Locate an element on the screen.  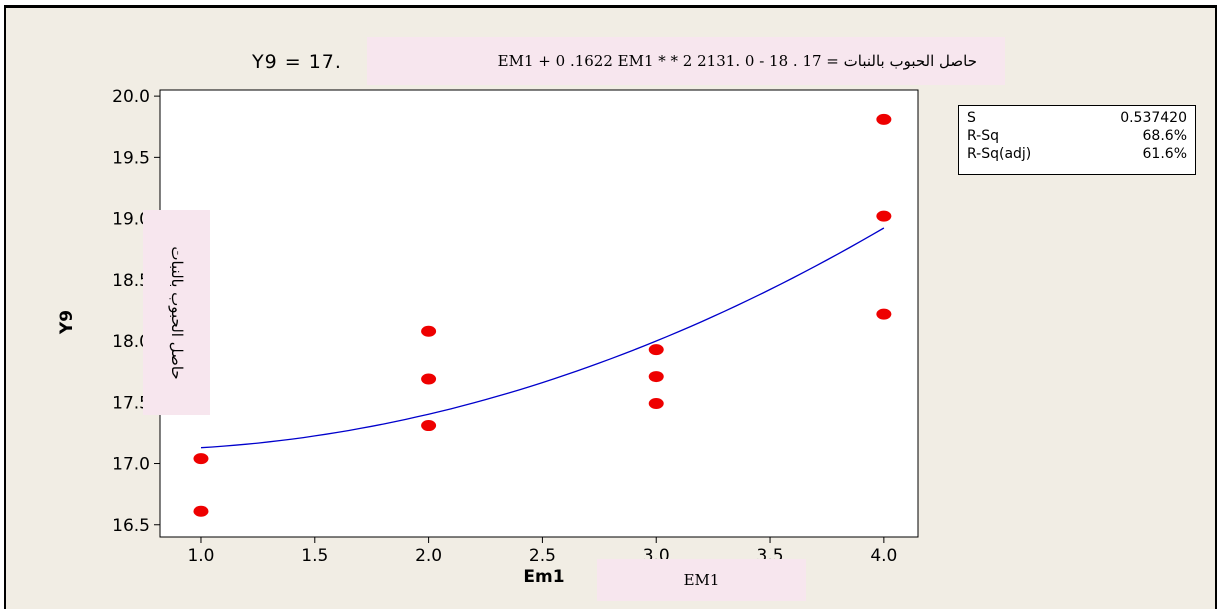
stat-value: 0.537420 is located at coordinates (1153, 118).